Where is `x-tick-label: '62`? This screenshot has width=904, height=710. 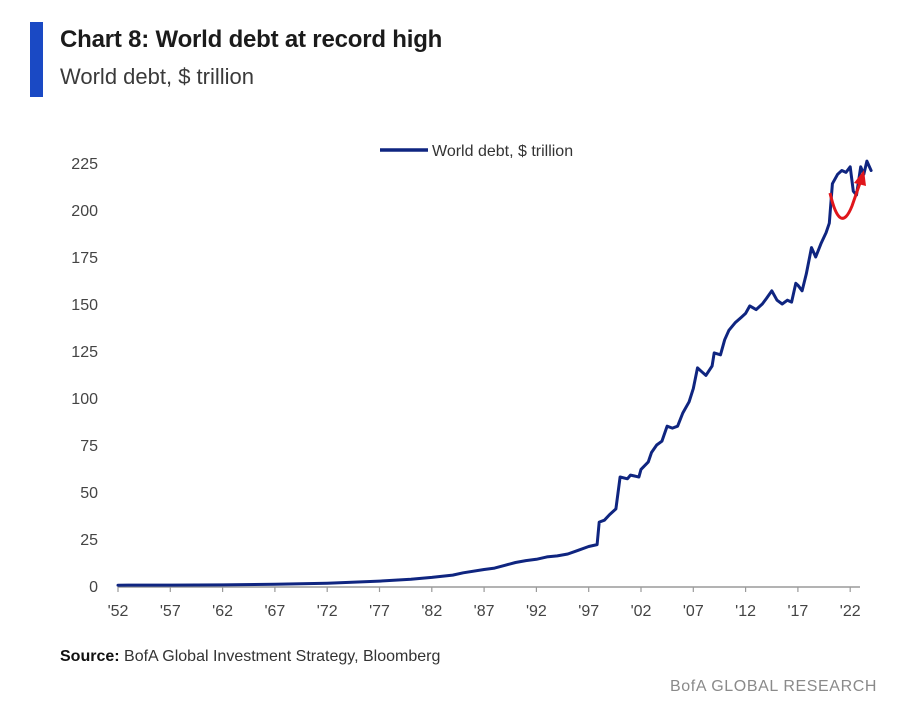 x-tick-label: '62 is located at coordinates (222, 611).